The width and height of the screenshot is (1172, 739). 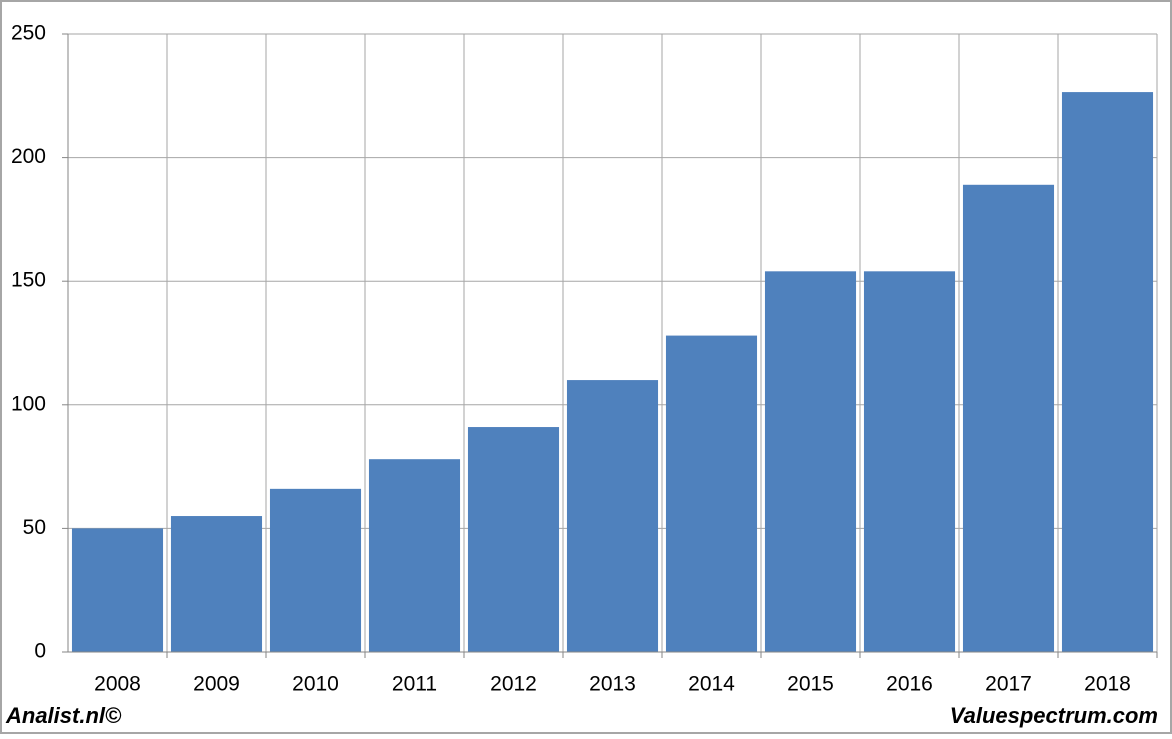 What do you see at coordinates (216, 684) in the screenshot?
I see `x-tick-label: 2009` at bounding box center [216, 684].